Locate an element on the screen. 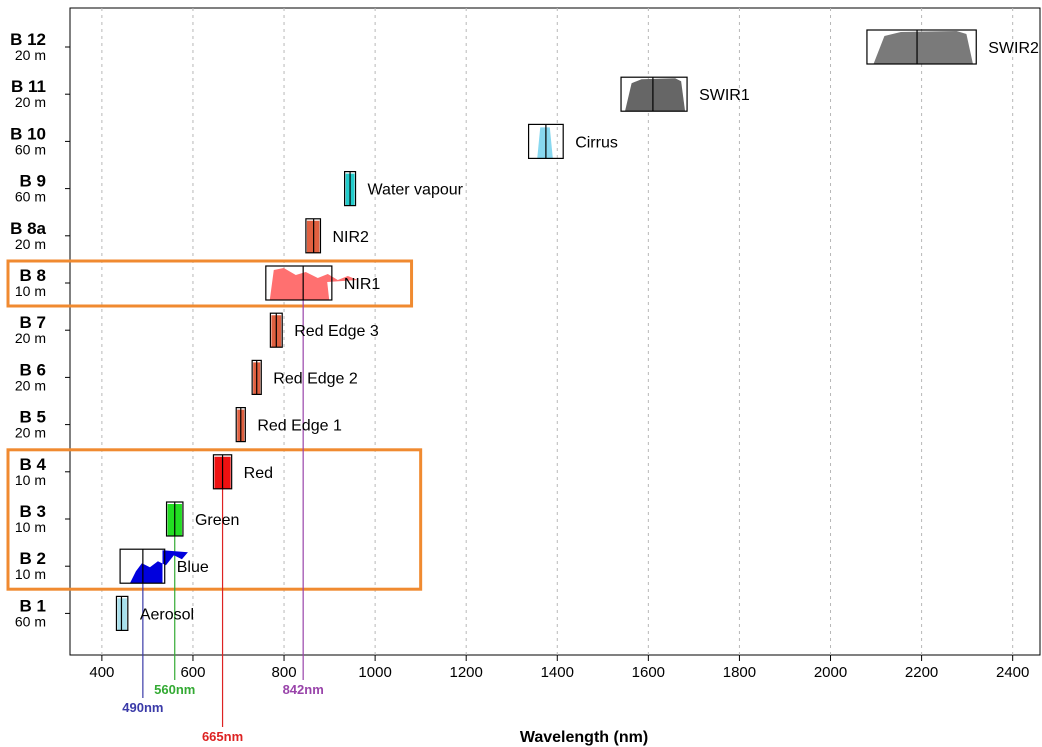 This screenshot has height=747, width=1042. band-resolution-b-9: 60 m is located at coordinates (30, 197).